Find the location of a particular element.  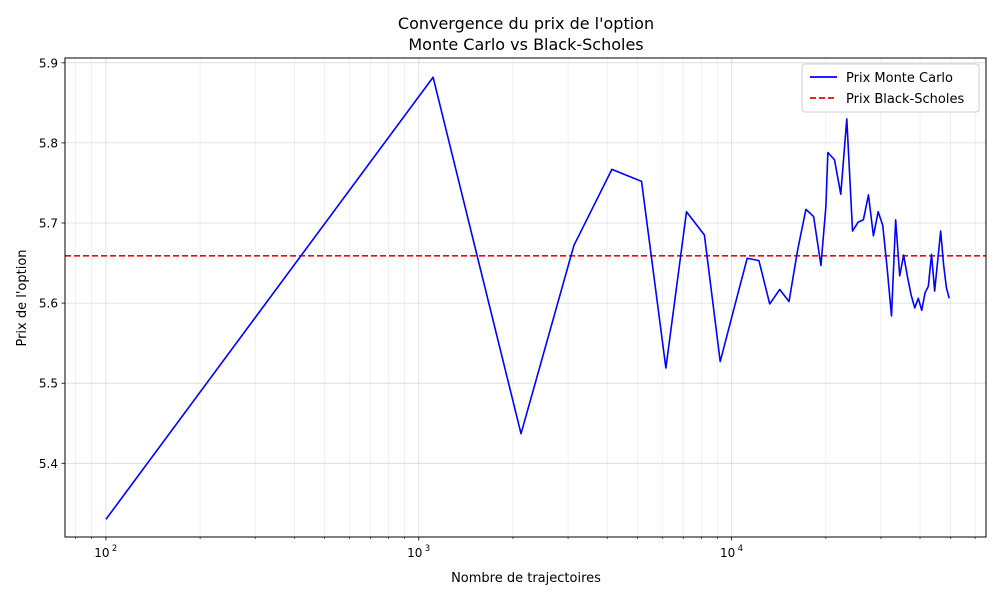

legend: Prix Monte Carlo Prix Black-Scholes is located at coordinates (890, 88).